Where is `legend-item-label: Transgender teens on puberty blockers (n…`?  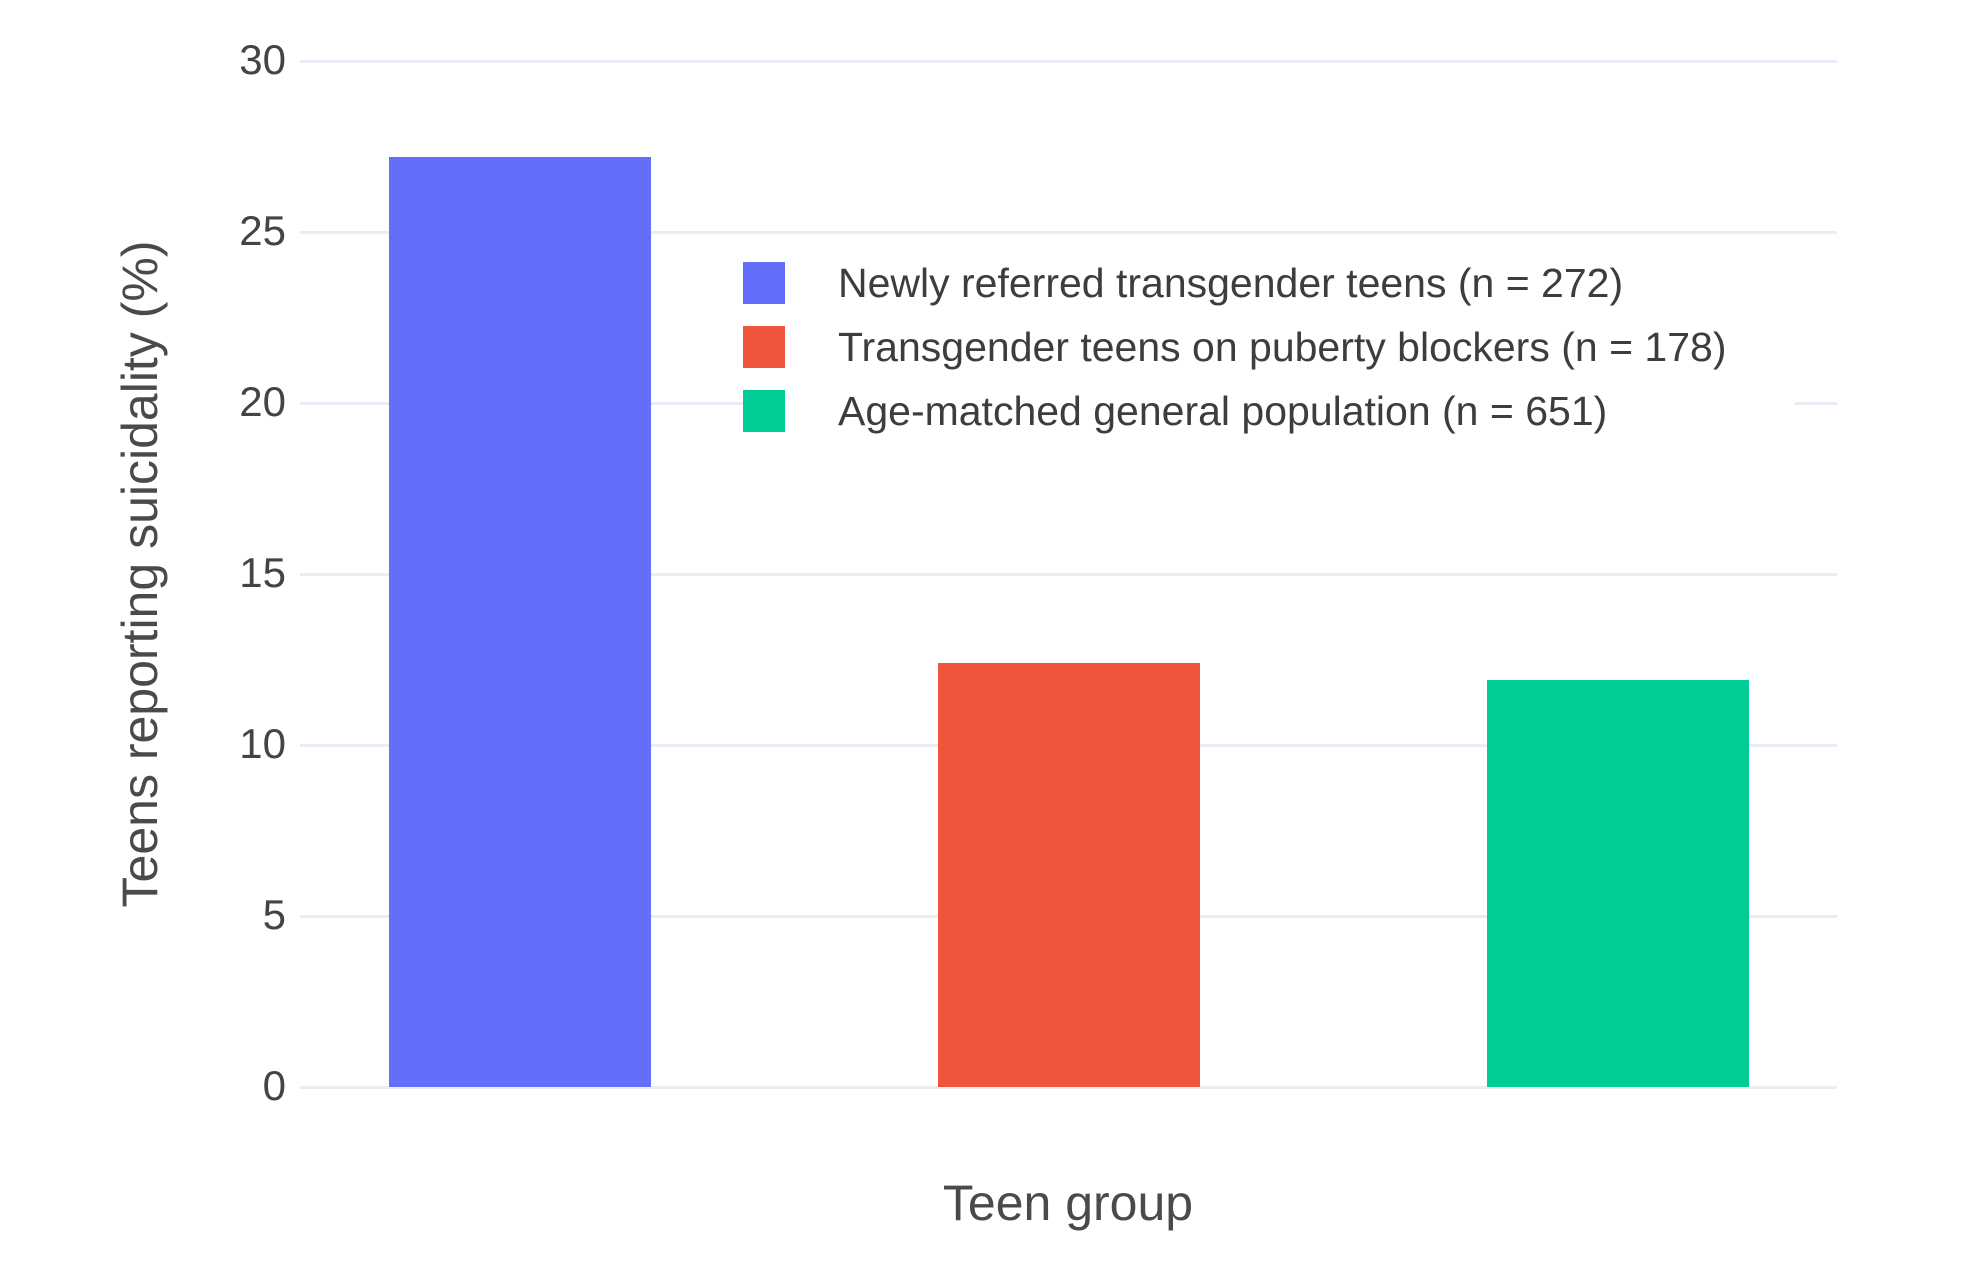
legend-item-label: Transgender teens on puberty blockers (n… is located at coordinates (1282, 346).